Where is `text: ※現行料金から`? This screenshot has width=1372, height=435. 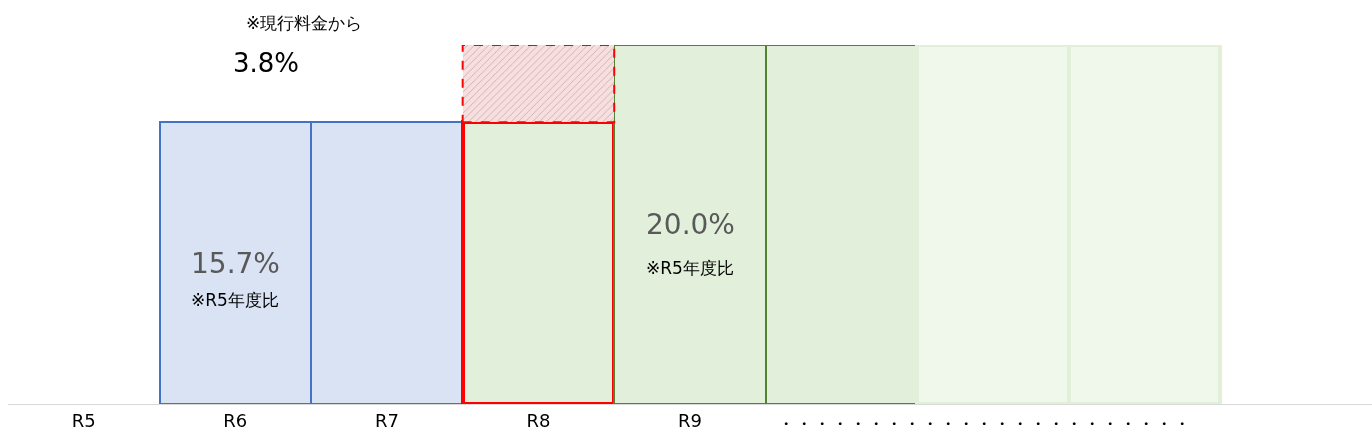 text: ※現行料金から is located at coordinates (304, 23).